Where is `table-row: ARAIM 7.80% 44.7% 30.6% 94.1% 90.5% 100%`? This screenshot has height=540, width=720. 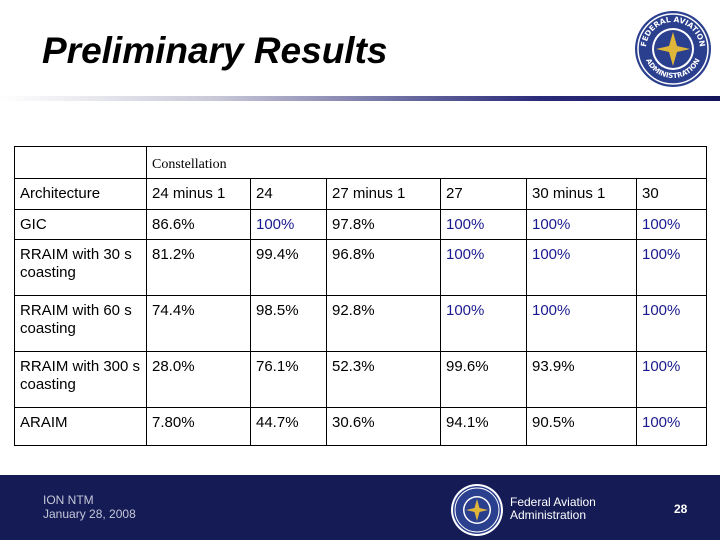 table-row: ARAIM 7.80% 44.7% 30.6% 94.1% 90.5% 100% is located at coordinates (361, 426).